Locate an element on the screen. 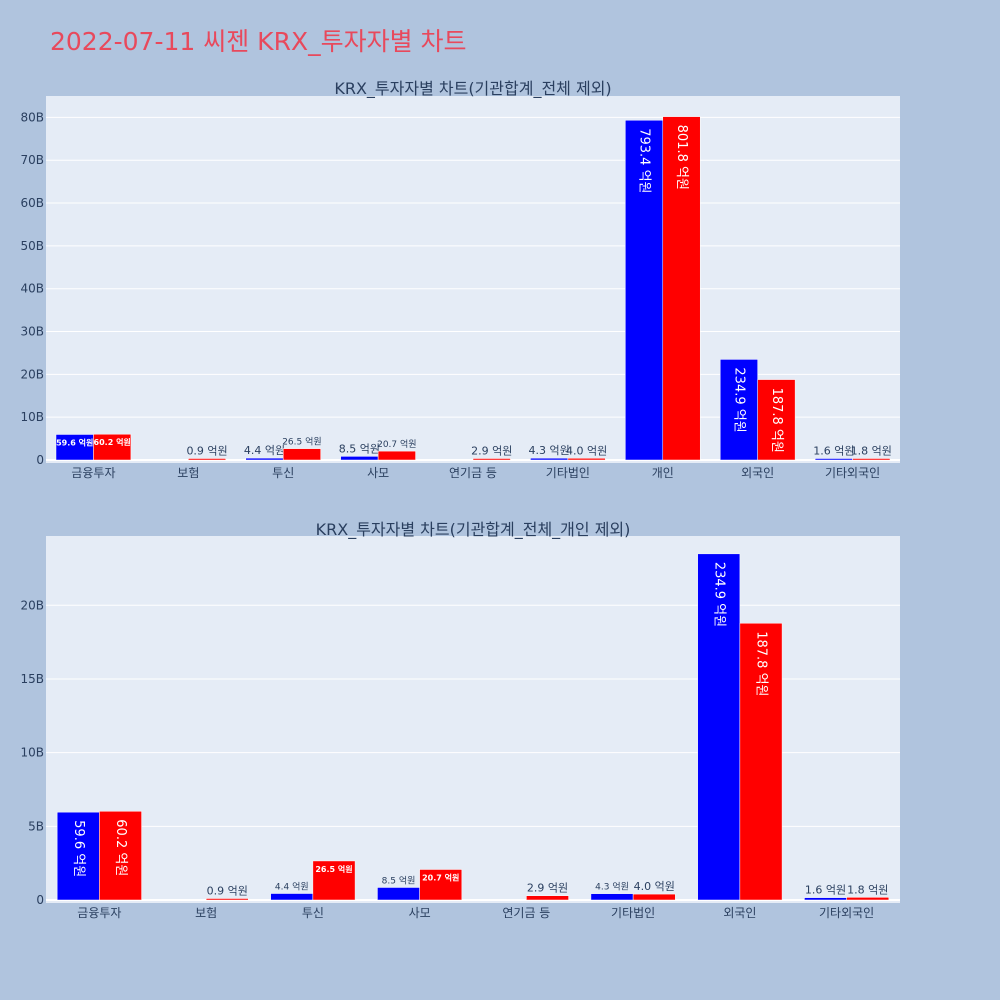  y-tick-label: 40B is located at coordinates (32, 289).